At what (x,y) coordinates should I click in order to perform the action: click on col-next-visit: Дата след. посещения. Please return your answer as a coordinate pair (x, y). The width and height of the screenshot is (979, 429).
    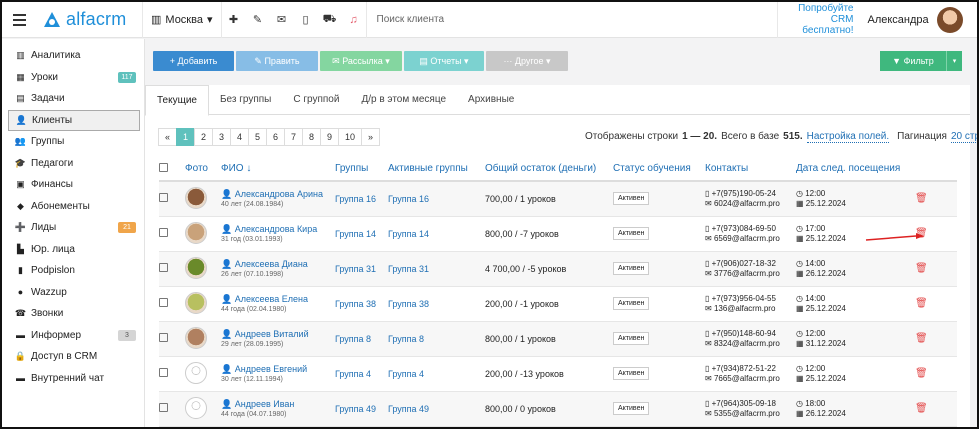
    Looking at the image, I should click on (855, 169).